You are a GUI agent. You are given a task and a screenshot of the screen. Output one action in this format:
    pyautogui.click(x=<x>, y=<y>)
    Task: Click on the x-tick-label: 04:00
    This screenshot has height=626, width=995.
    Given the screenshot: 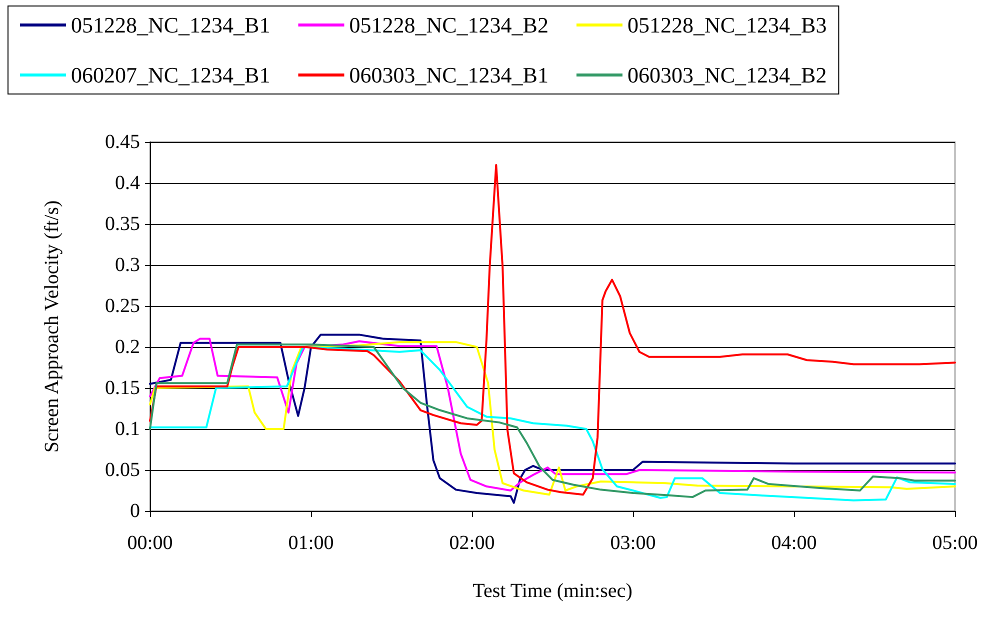 What is the action you would take?
    pyautogui.click(x=794, y=543)
    